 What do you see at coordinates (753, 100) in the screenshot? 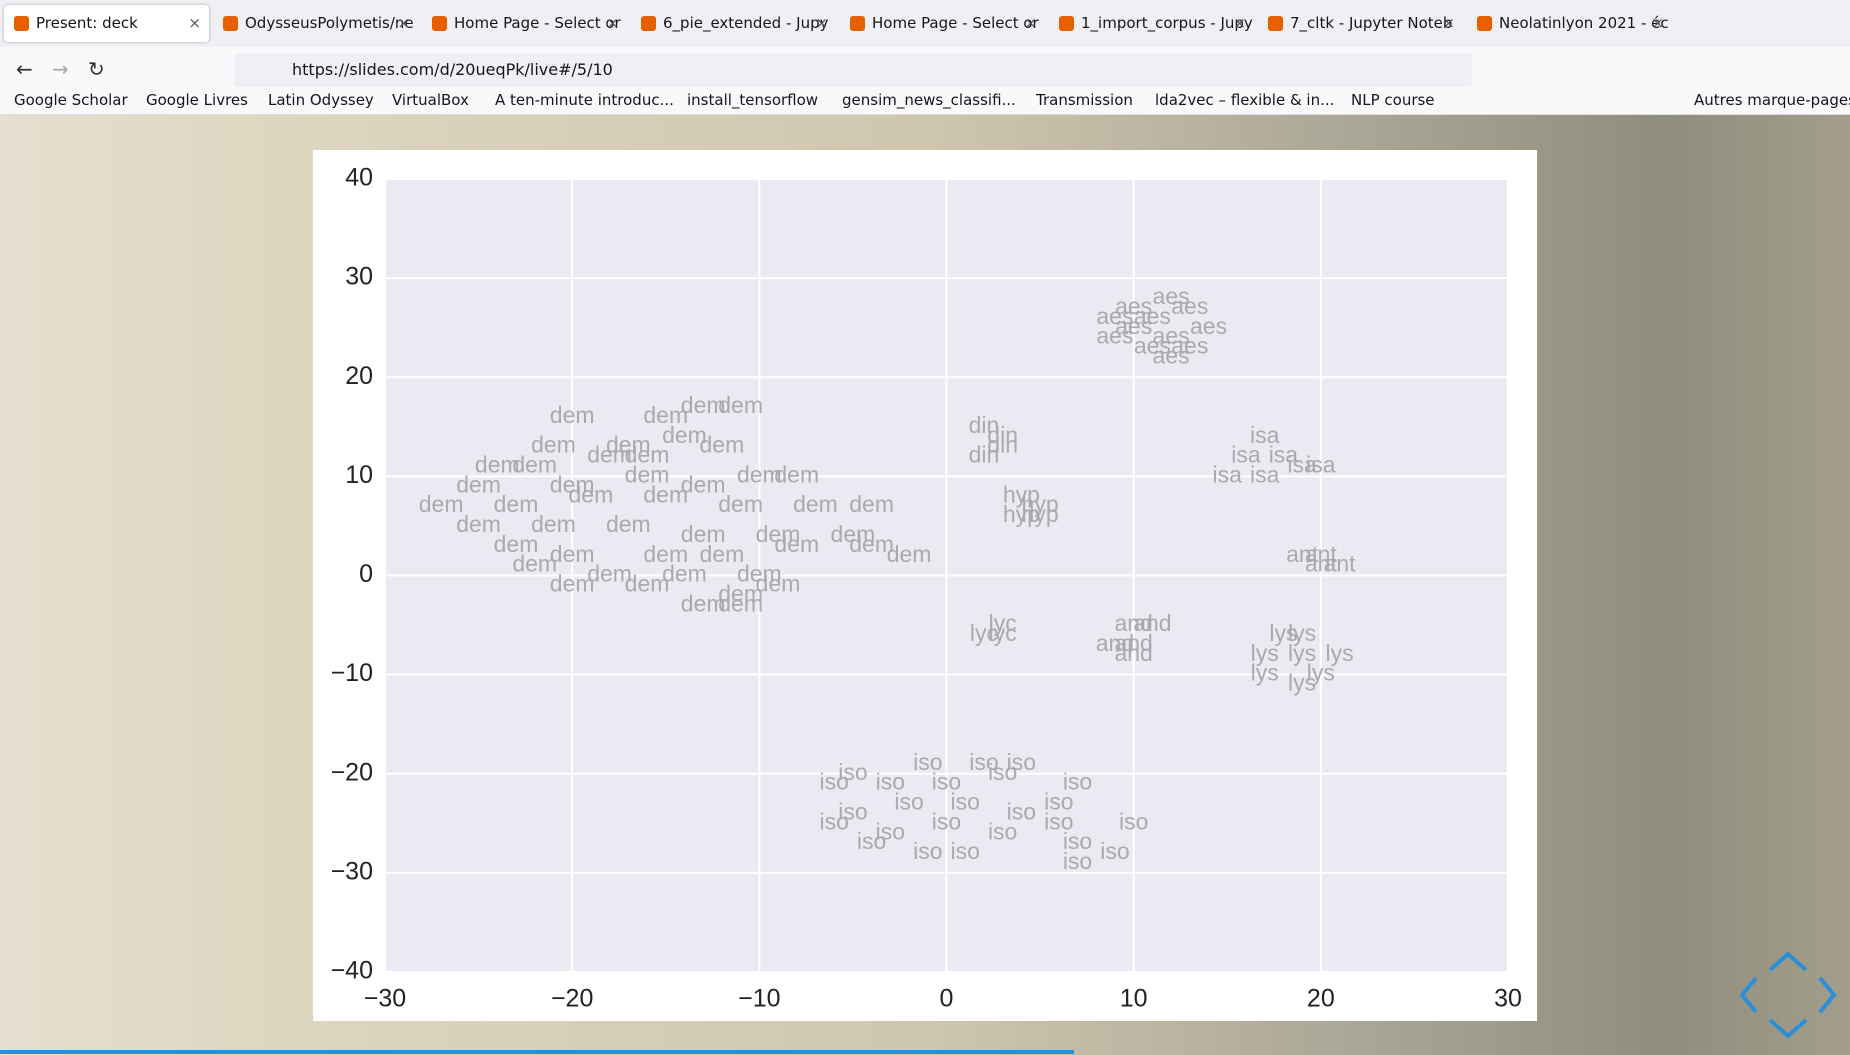
I see `bookmark: install_tensorflow` at bounding box center [753, 100].